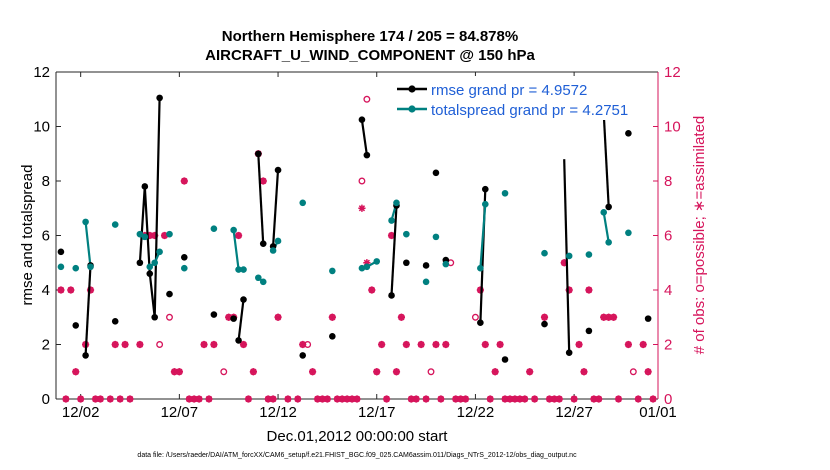 The width and height of the screenshot is (830, 470). What do you see at coordinates (476, 412) in the screenshot?
I see `x-tick-label: 12/22` at bounding box center [476, 412].